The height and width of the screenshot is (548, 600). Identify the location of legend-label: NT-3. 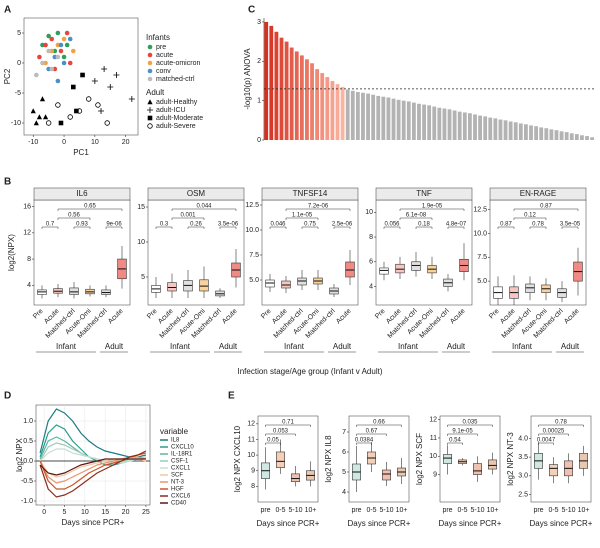
(178, 483).